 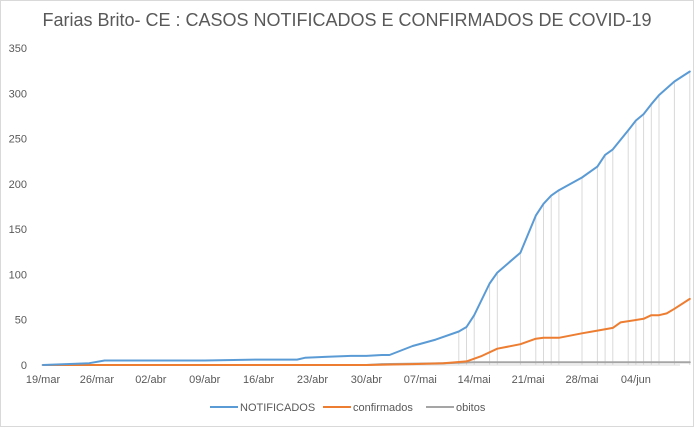 What do you see at coordinates (18, 185) in the screenshot?
I see `y-tick-label: 200` at bounding box center [18, 185].